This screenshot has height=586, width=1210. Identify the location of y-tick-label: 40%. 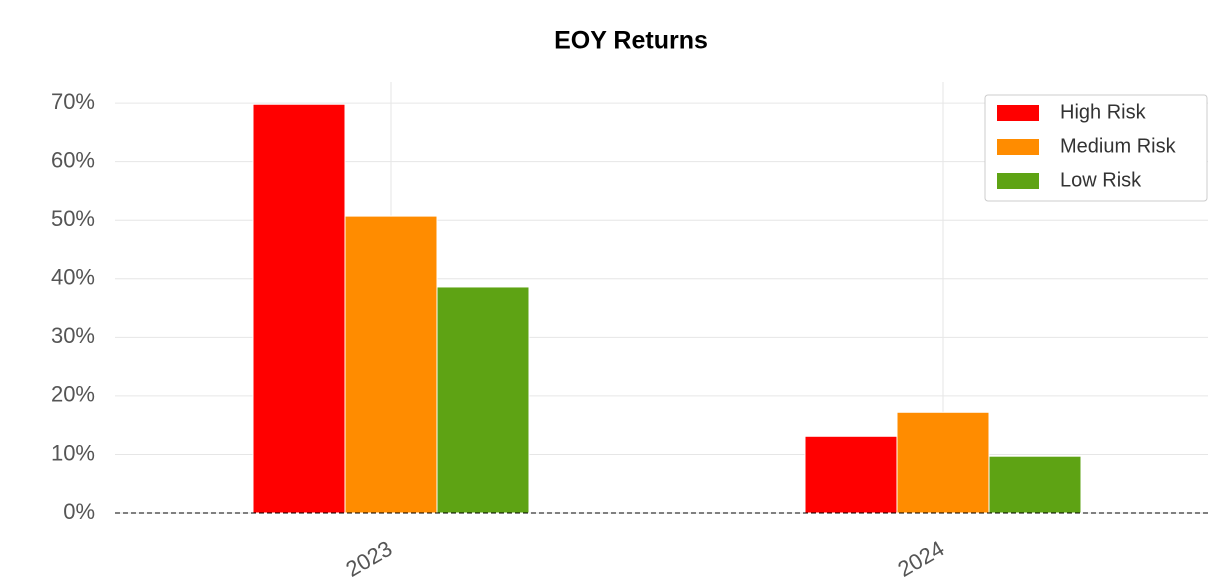
(73, 277).